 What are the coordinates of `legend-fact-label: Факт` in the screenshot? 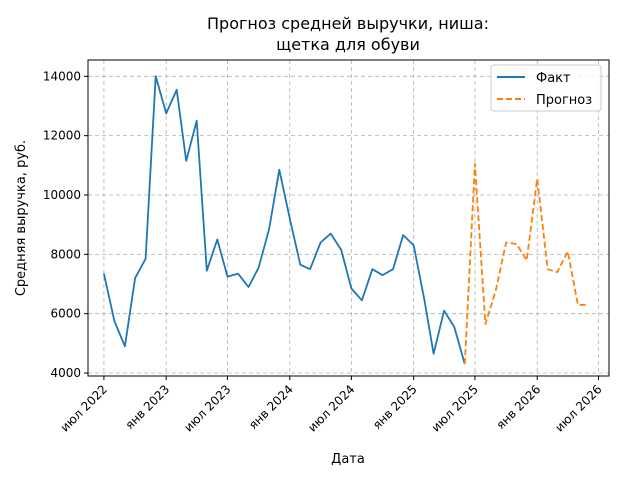 It's located at (553, 78).